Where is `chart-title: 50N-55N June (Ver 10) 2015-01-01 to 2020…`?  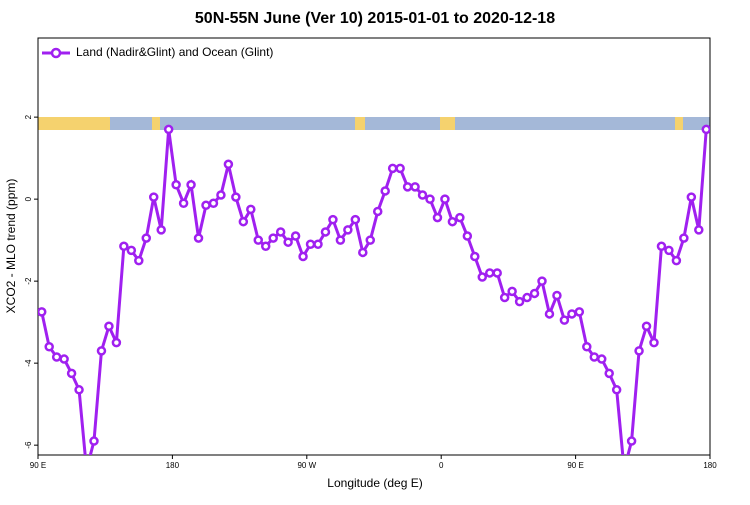 chart-title: 50N-55N June (Ver 10) 2015-01-01 to 2020… is located at coordinates (375, 18).